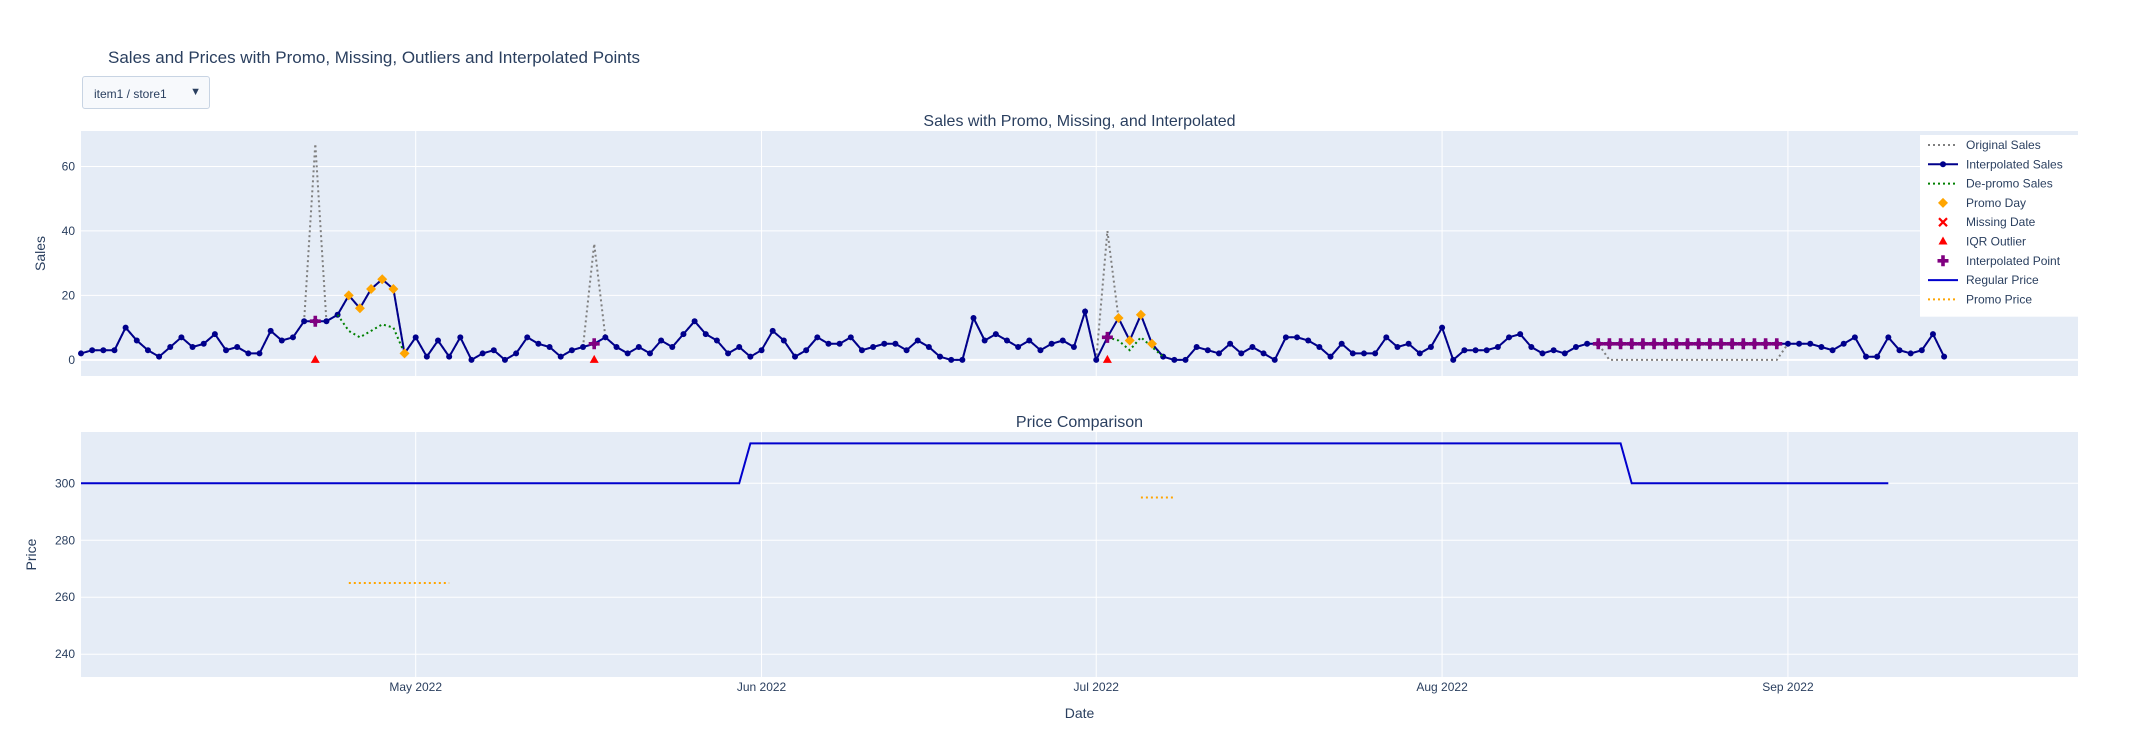 The height and width of the screenshot is (750, 2135). I want to click on legend-item: Promo Price, so click(1980, 299).